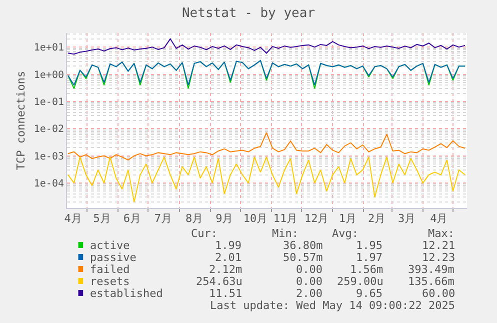 This screenshot has height=323, width=497. What do you see at coordinates (285, 233) in the screenshot?
I see `text: Min:` at bounding box center [285, 233].